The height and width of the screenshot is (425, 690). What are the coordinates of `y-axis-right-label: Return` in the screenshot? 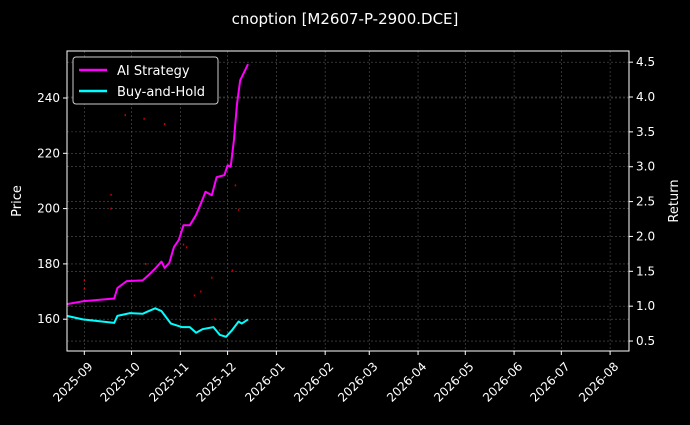 It's located at (674, 200).